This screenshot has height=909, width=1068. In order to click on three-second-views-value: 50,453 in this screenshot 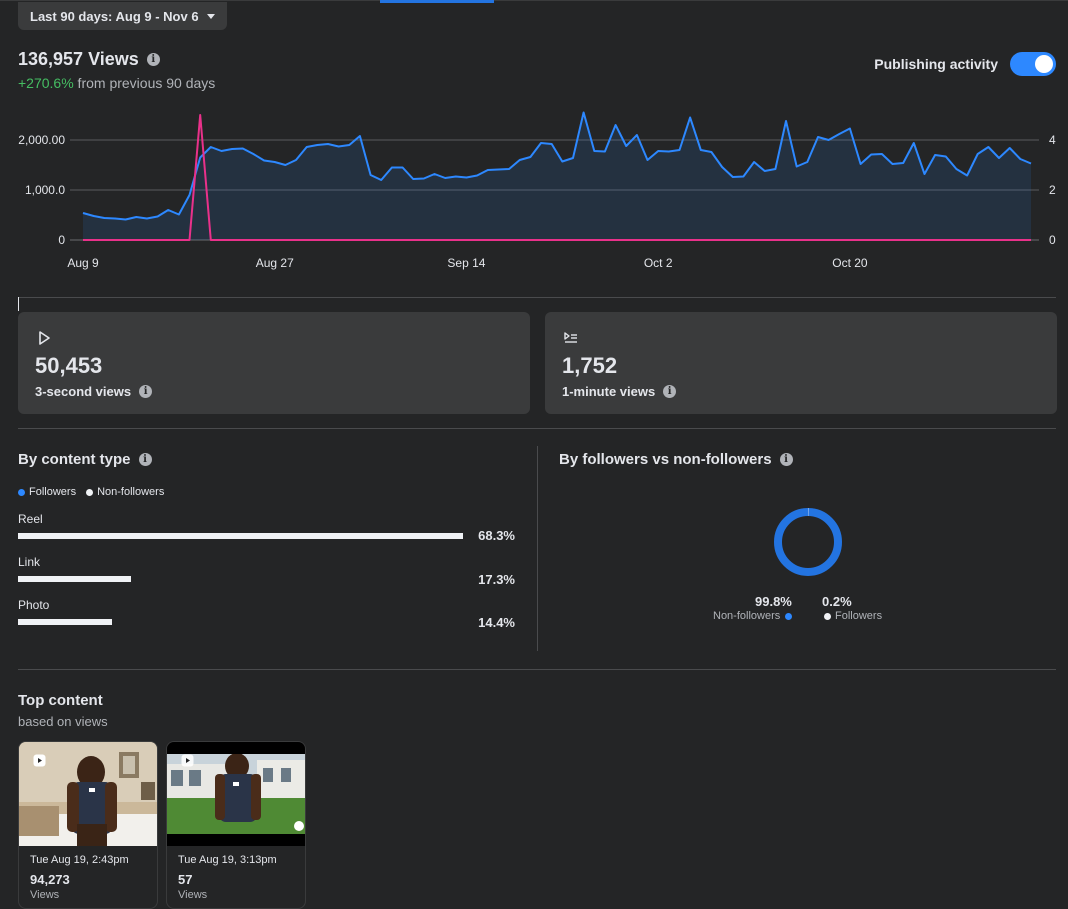, I will do `click(69, 365)`.